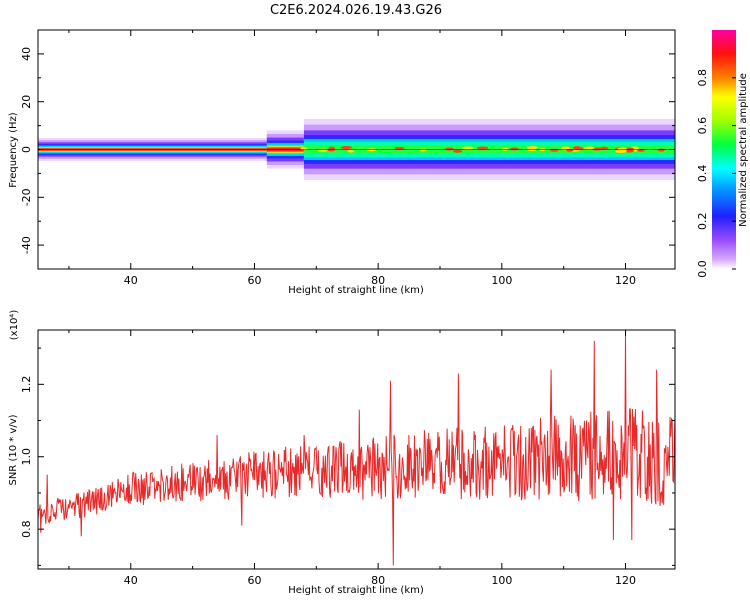 This screenshot has height=600, width=750. Describe the element at coordinates (702, 126) in the screenshot. I see `colorbar-tick-label: 0.6` at that location.